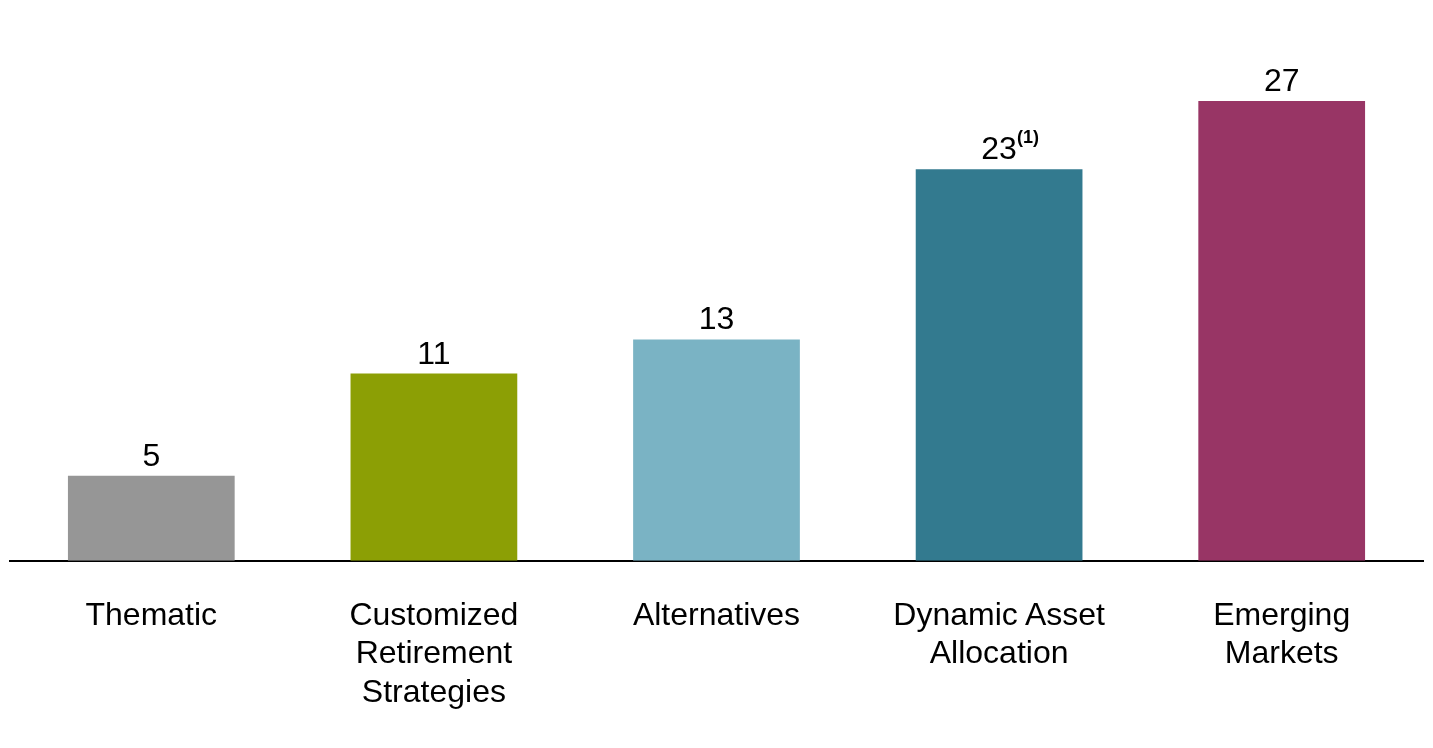 Image resolution: width=1433 pixels, height=748 pixels. What do you see at coordinates (716, 613) in the screenshot?
I see `x-tick-label: Alternatives` at bounding box center [716, 613].